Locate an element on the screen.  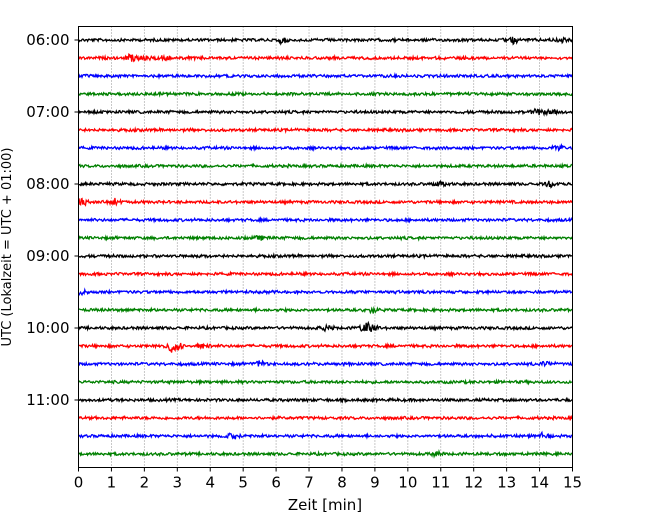
x-tick-label: 12 is located at coordinates (473, 483).